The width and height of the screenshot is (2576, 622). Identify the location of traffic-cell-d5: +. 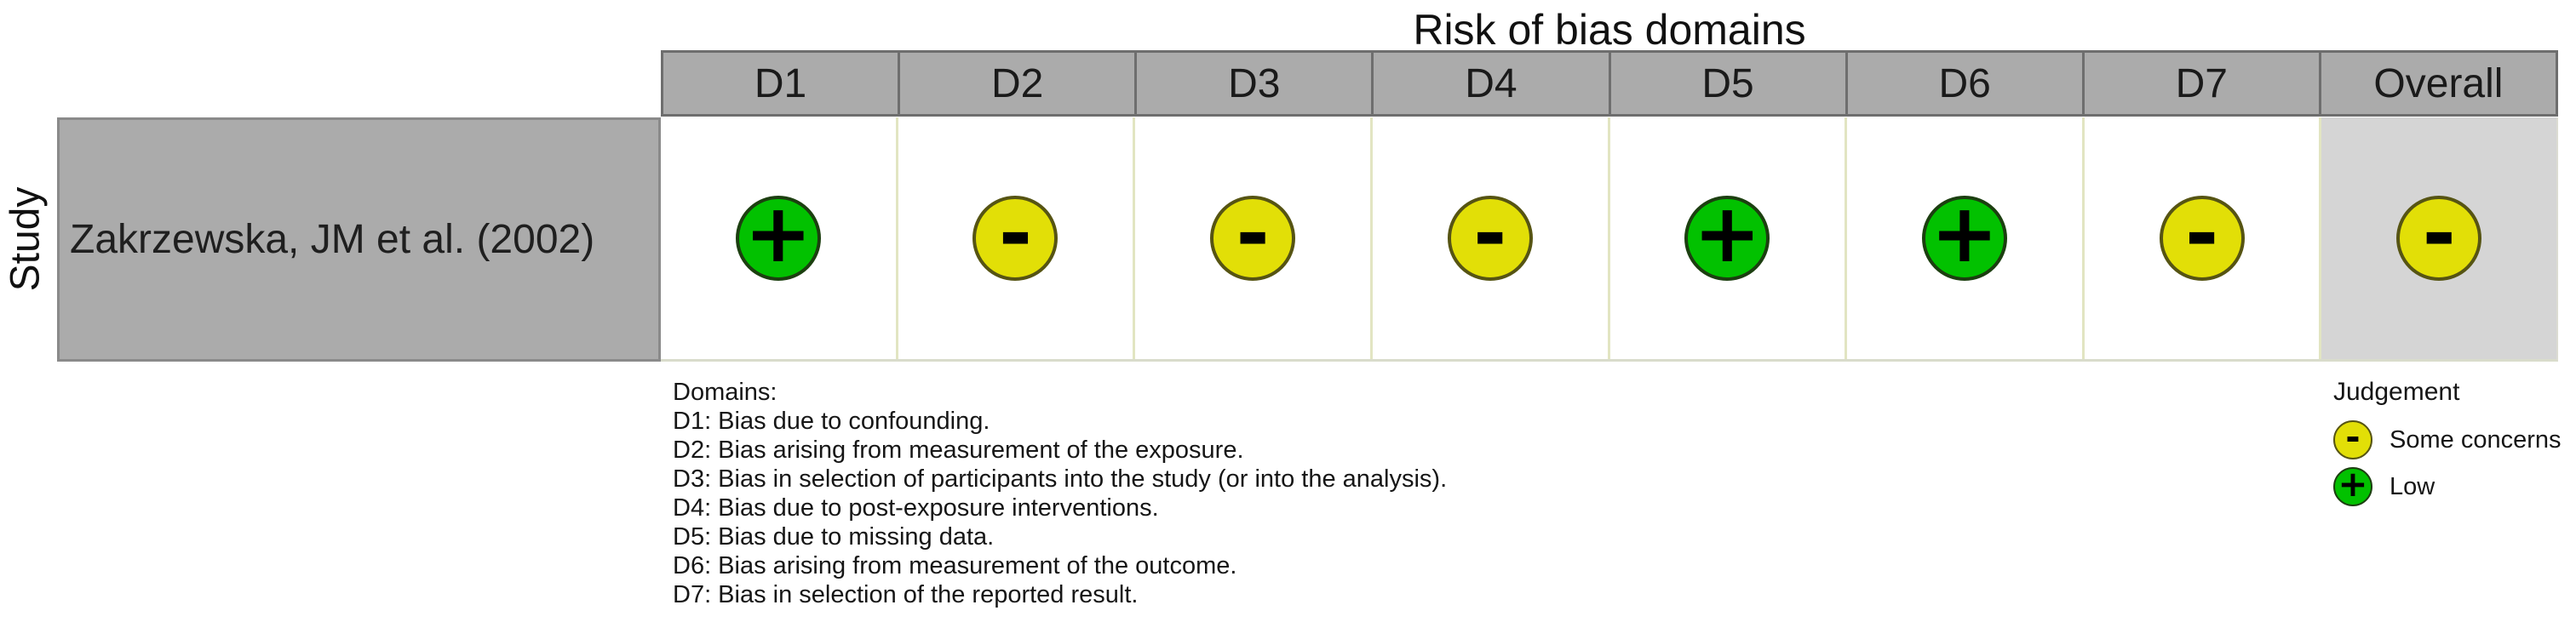
(1726, 238).